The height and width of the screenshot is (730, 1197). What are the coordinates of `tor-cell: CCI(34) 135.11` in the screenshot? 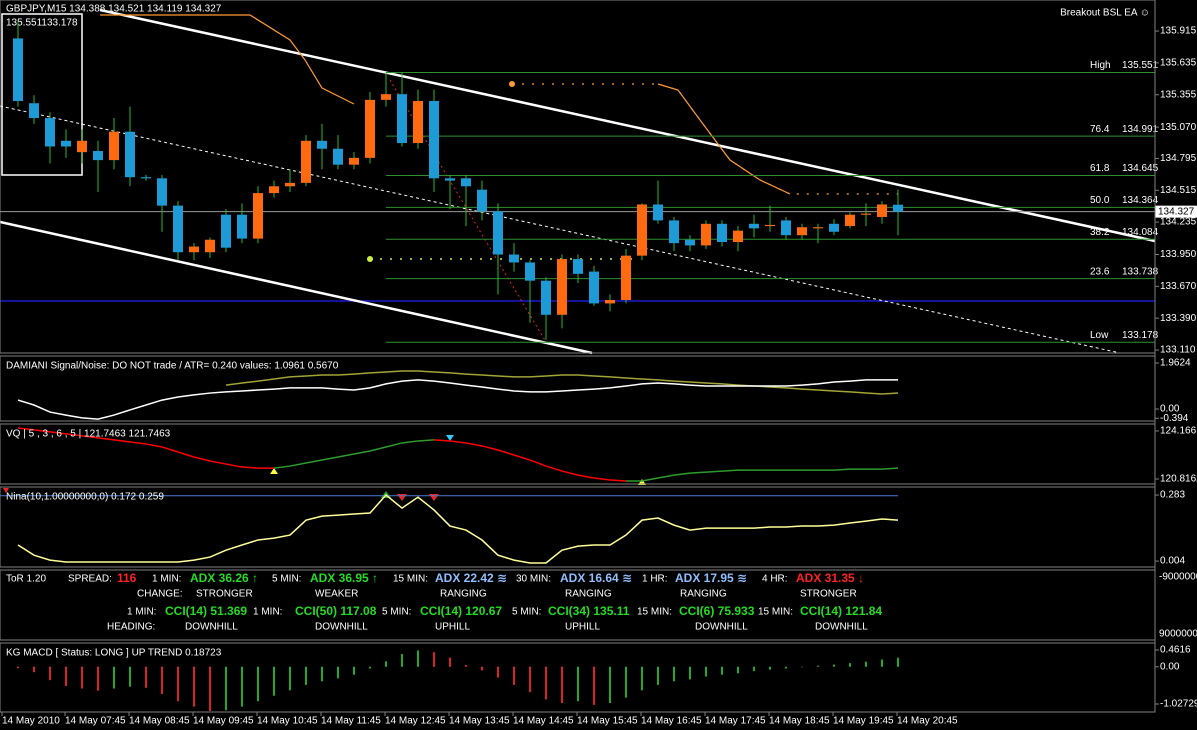 It's located at (589, 611).